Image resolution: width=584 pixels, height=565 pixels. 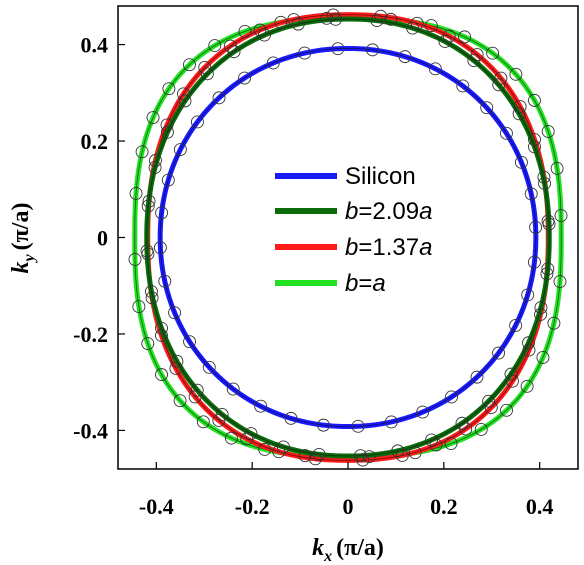 What do you see at coordinates (348, 506) in the screenshot?
I see `x-tick-label: 0` at bounding box center [348, 506].